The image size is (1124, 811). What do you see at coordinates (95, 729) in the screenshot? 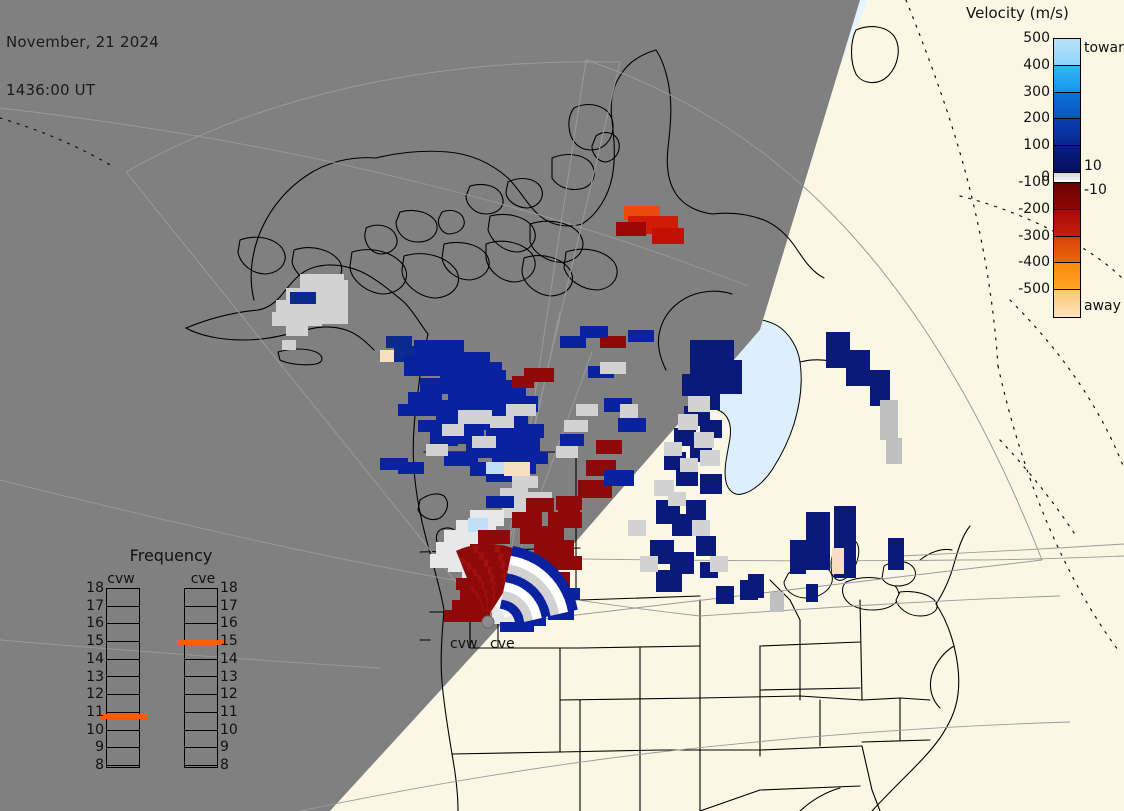
I see `frequency-tick-label: 10` at bounding box center [95, 729].